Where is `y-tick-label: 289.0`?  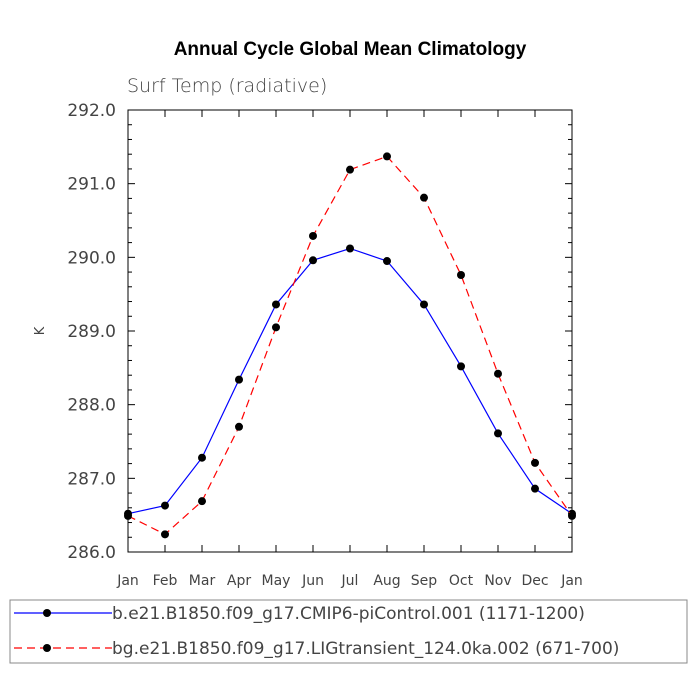
y-tick-label: 289.0 is located at coordinates (91, 332).